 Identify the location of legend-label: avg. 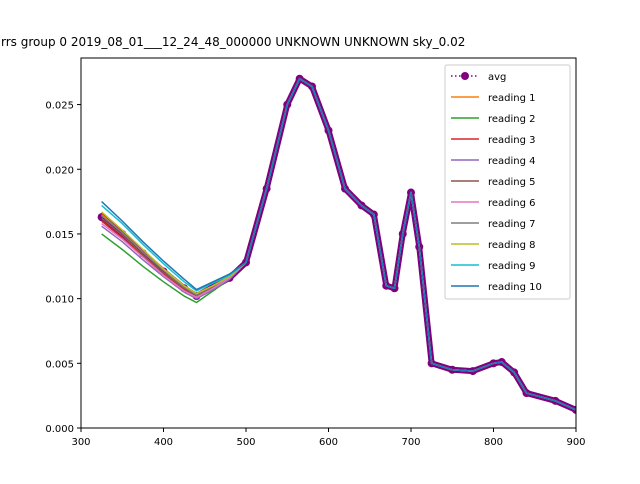
(497, 77).